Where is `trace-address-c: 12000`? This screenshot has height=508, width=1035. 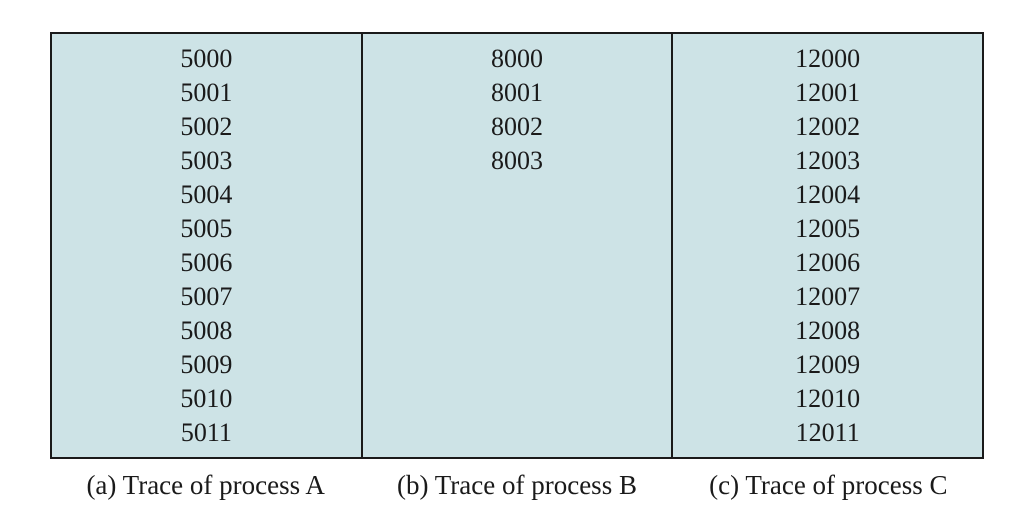
trace-address-c: 12000 is located at coordinates (828, 58).